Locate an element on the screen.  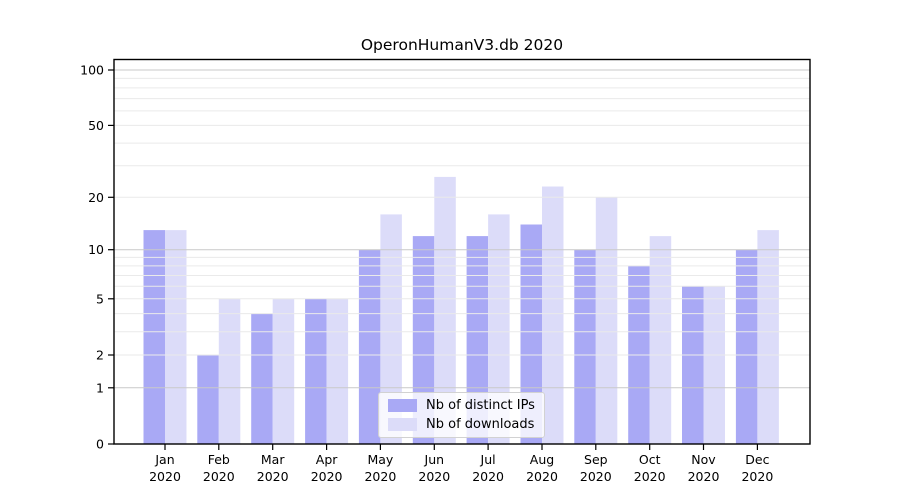
legend-entry-distinct-ips: Nb of distinct IPs is located at coordinates (461, 405).